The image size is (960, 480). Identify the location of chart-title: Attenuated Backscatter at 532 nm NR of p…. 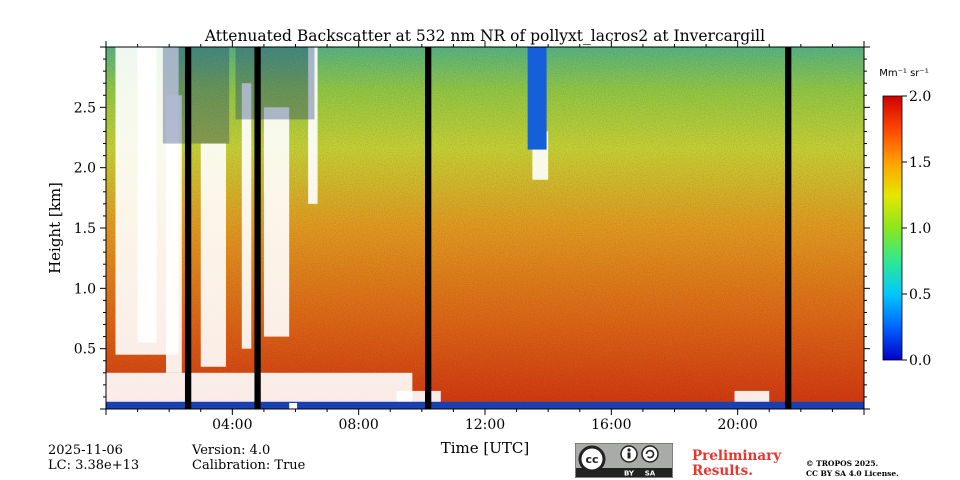
(484, 36).